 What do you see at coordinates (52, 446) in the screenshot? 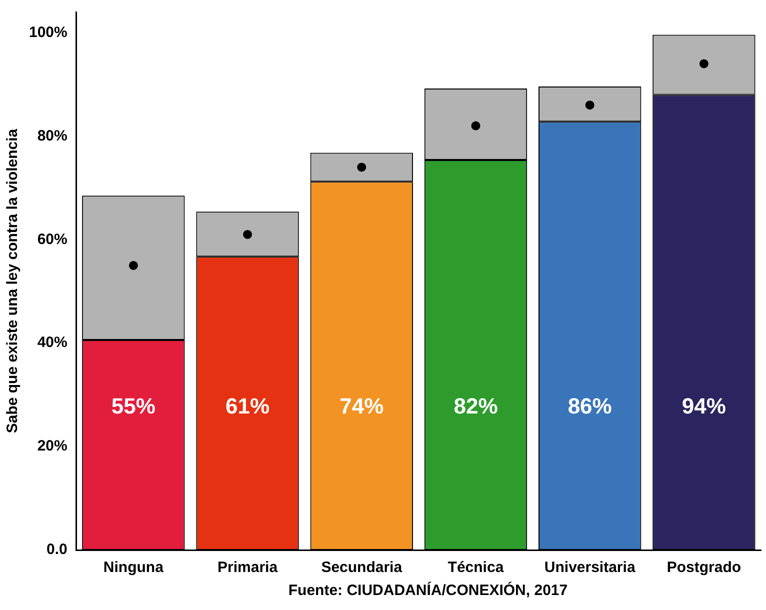
I see `y-tick-label: 20%` at bounding box center [52, 446].